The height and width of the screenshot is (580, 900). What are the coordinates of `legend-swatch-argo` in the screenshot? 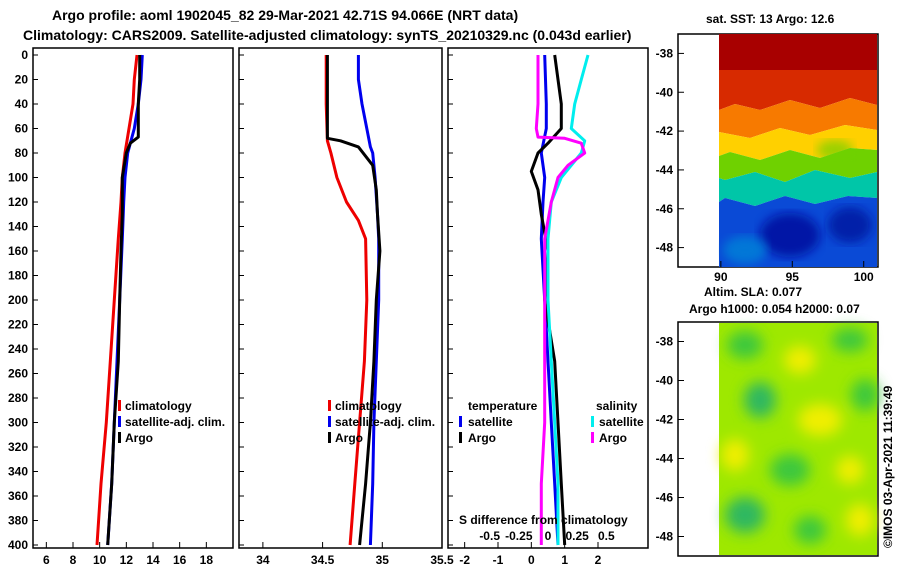 It's located at (119, 437).